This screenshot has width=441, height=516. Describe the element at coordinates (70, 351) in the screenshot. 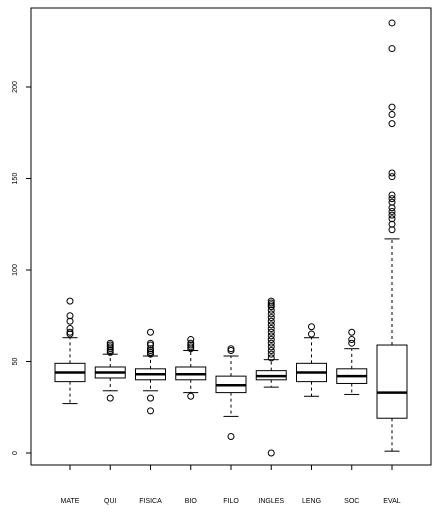

I see `box-mate` at that location.